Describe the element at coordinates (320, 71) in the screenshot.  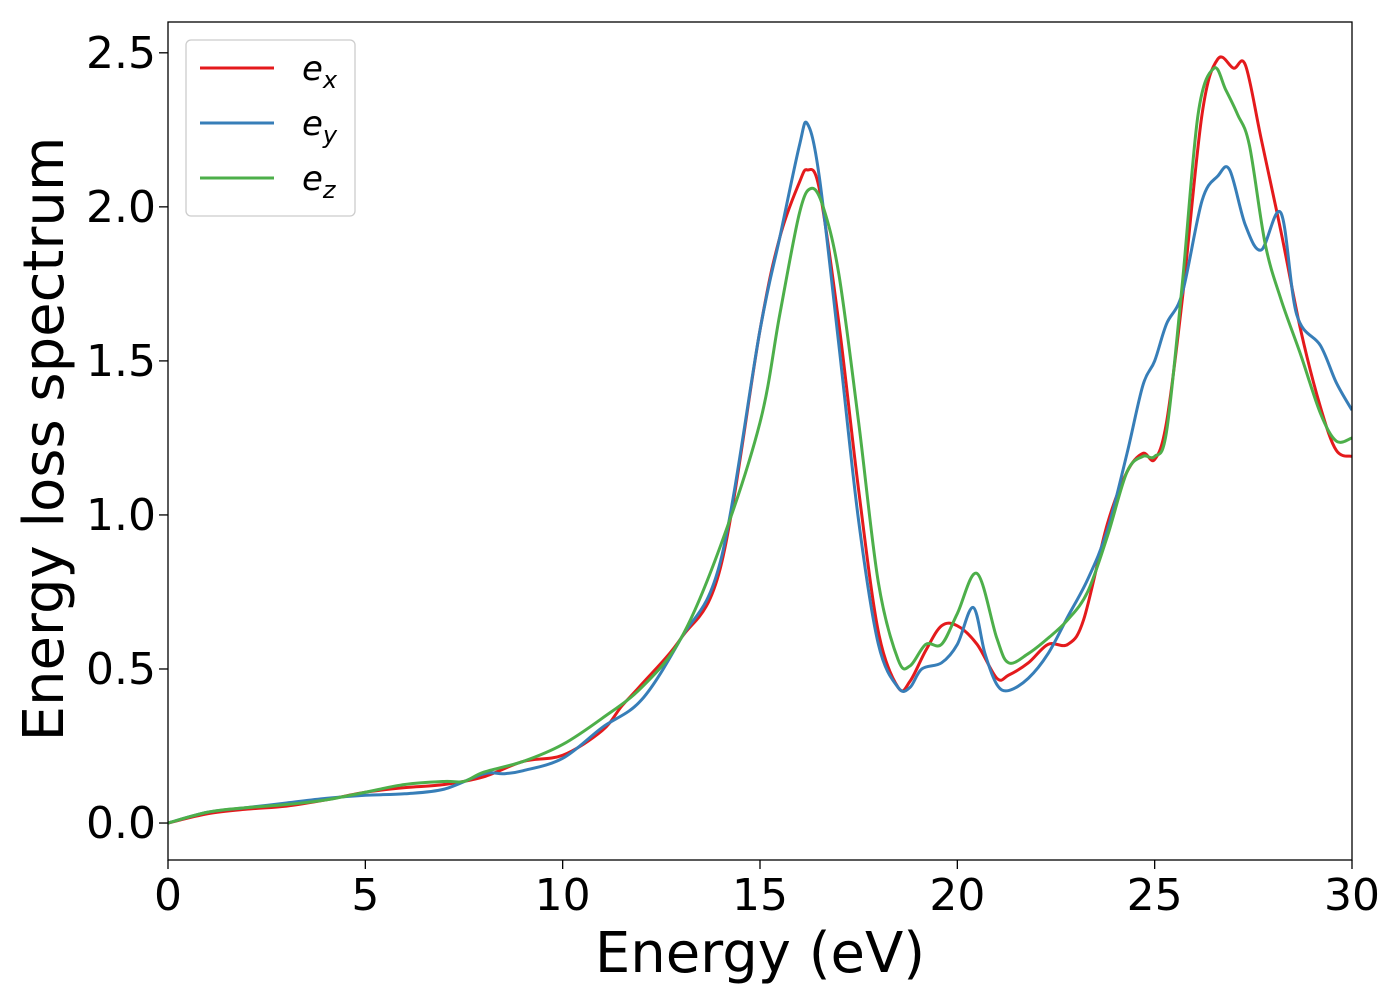
I see `legend-entry-e-x: ex` at that location.